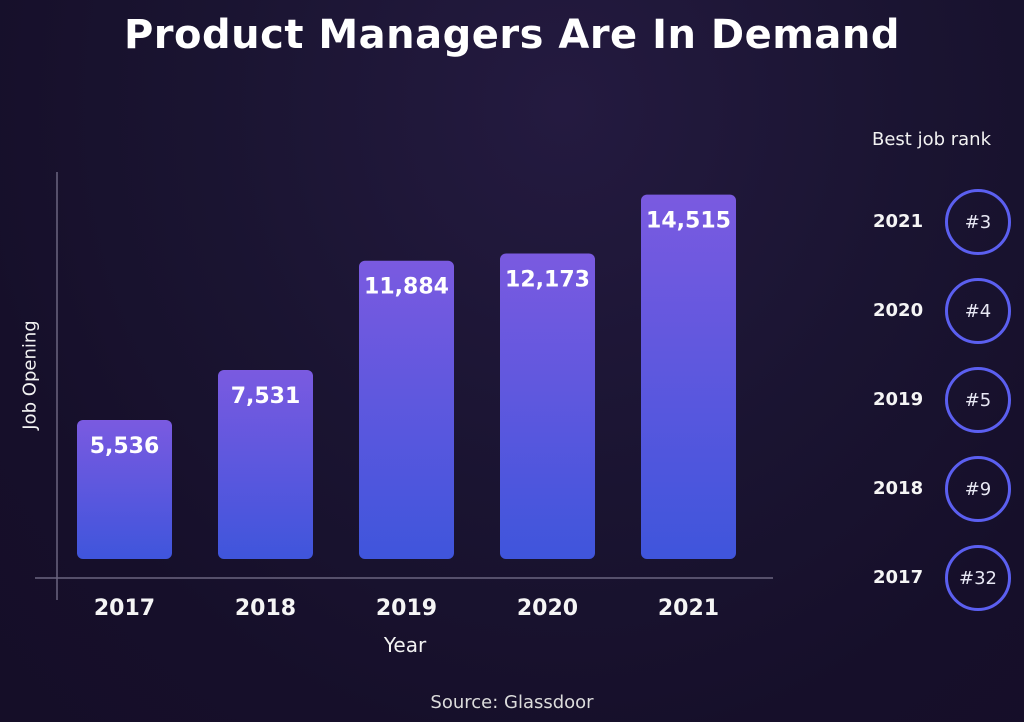 The image size is (1024, 722). What do you see at coordinates (978, 489) in the screenshot?
I see `rank-badge: #9` at bounding box center [978, 489].